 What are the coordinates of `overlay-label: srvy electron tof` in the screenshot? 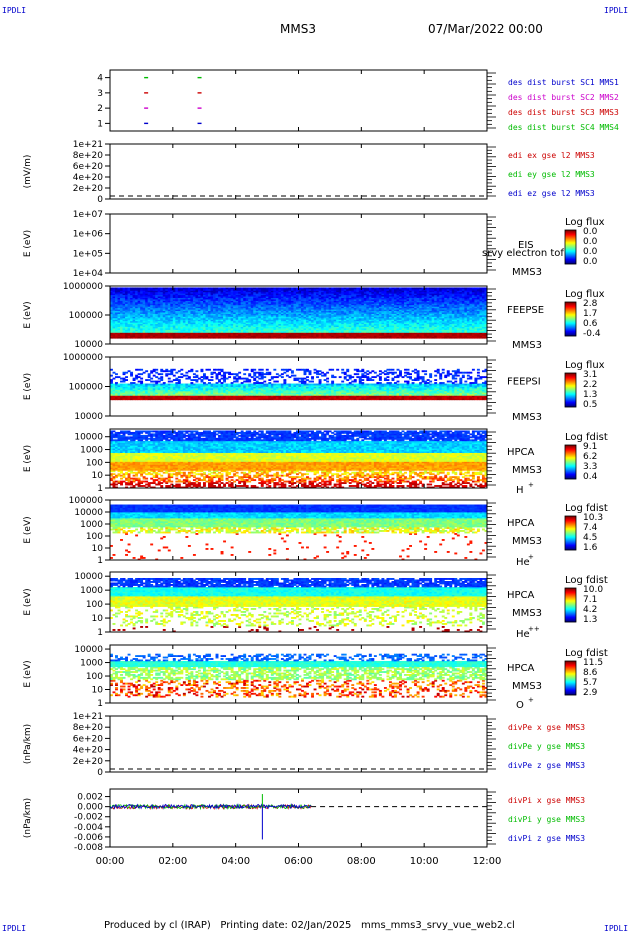 It's located at (523, 253).